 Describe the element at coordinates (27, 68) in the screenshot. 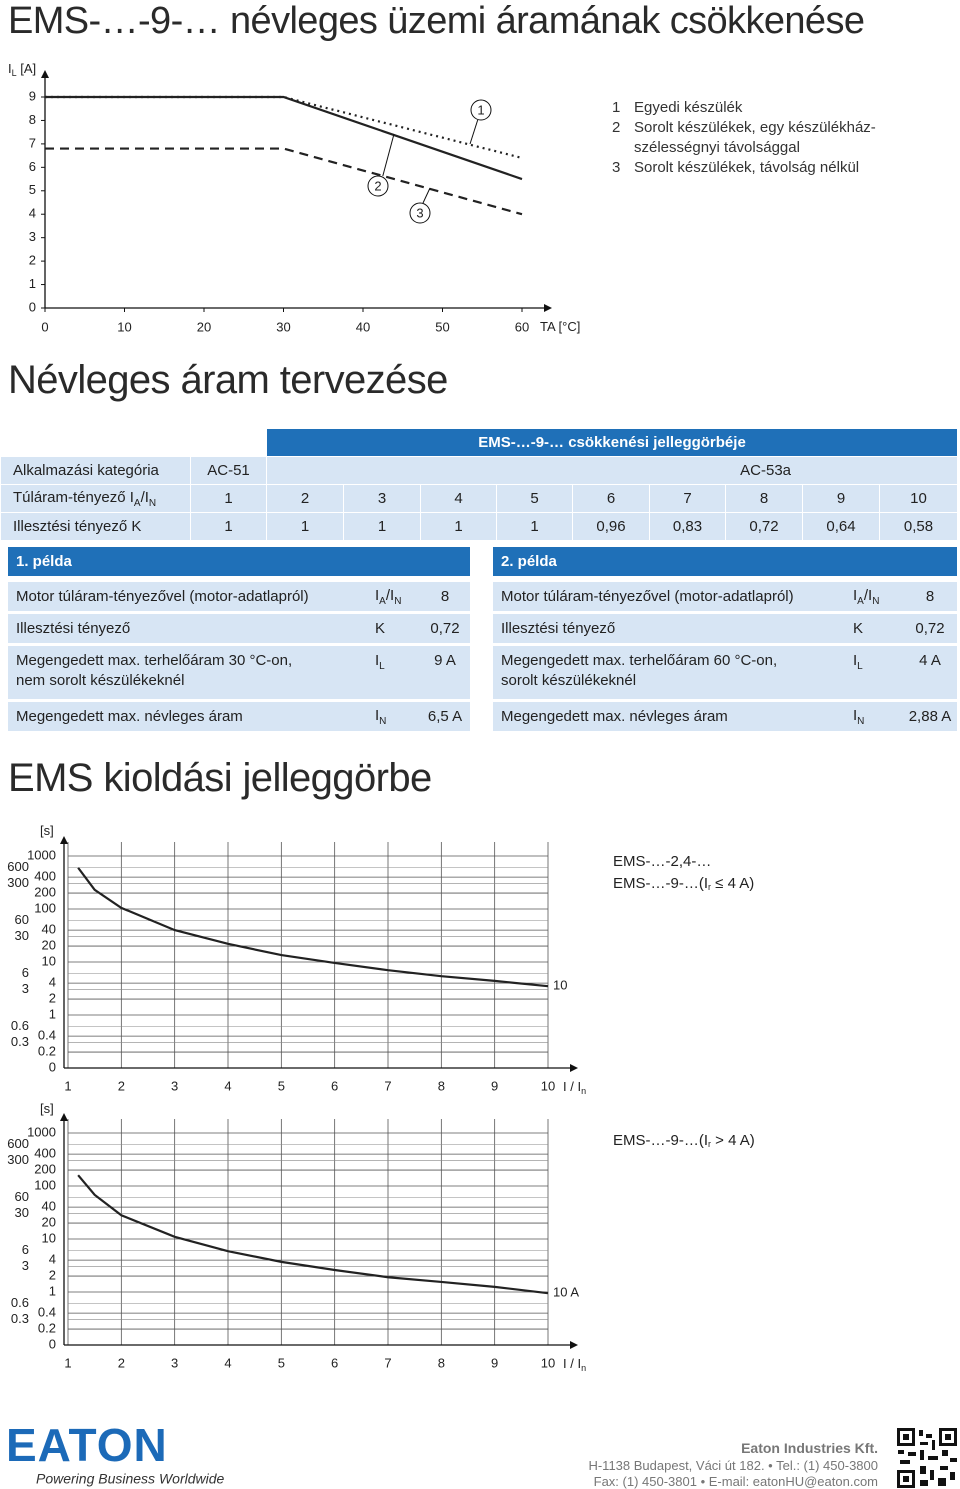

I see `text-part: [A]` at that location.